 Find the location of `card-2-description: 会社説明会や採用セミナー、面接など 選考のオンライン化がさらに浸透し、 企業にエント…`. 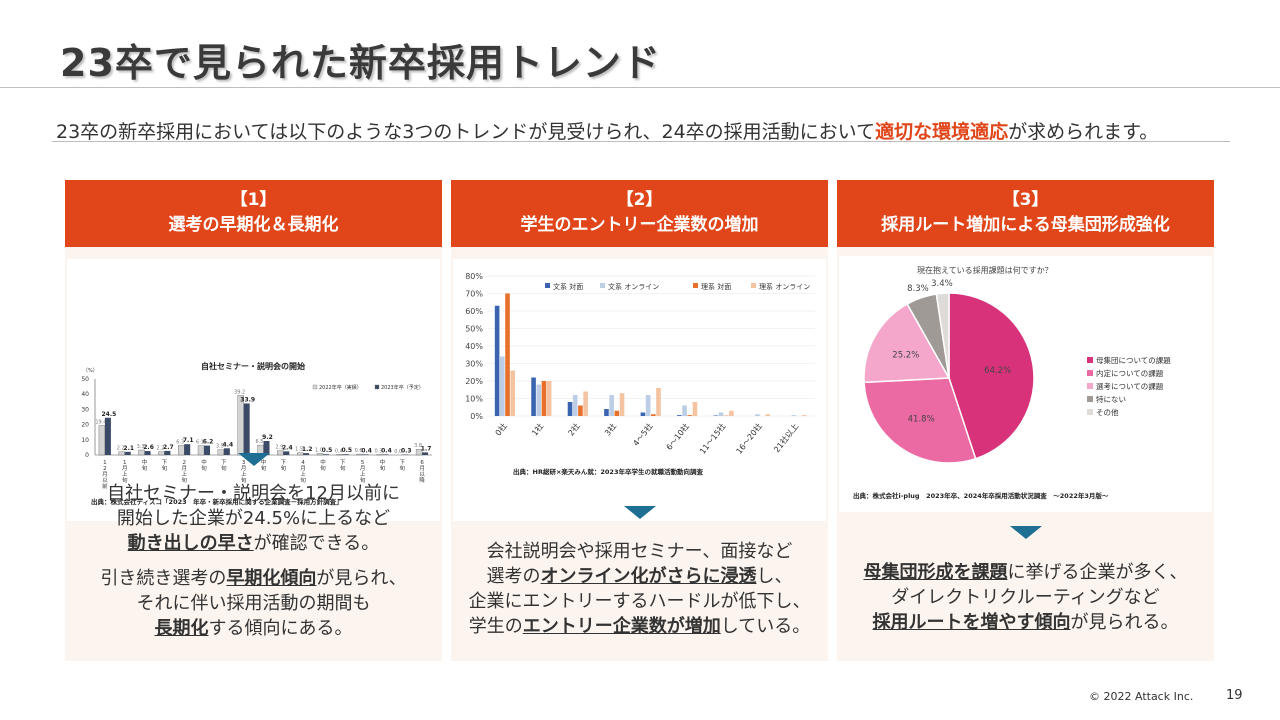

card-2-description: 会社説明会や採用セミナー、面接など 選考のオンライン化がさらに浸透し、 企業にエント… is located at coordinates (639, 589).